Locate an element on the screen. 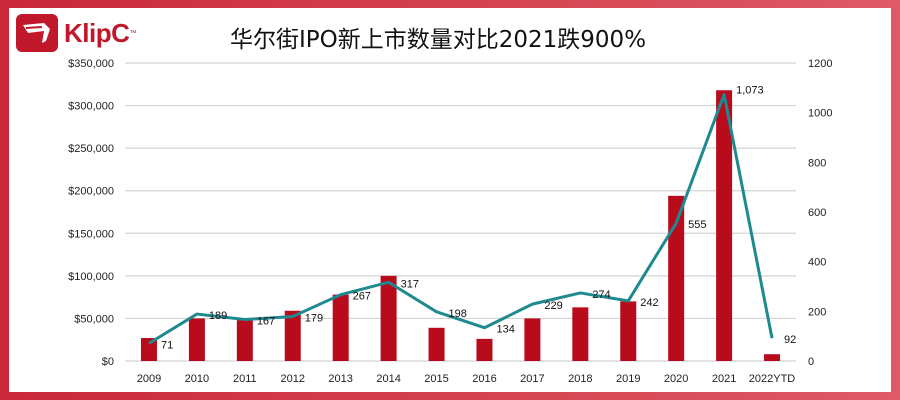  y-right-tick-label: 0 is located at coordinates (811, 362).